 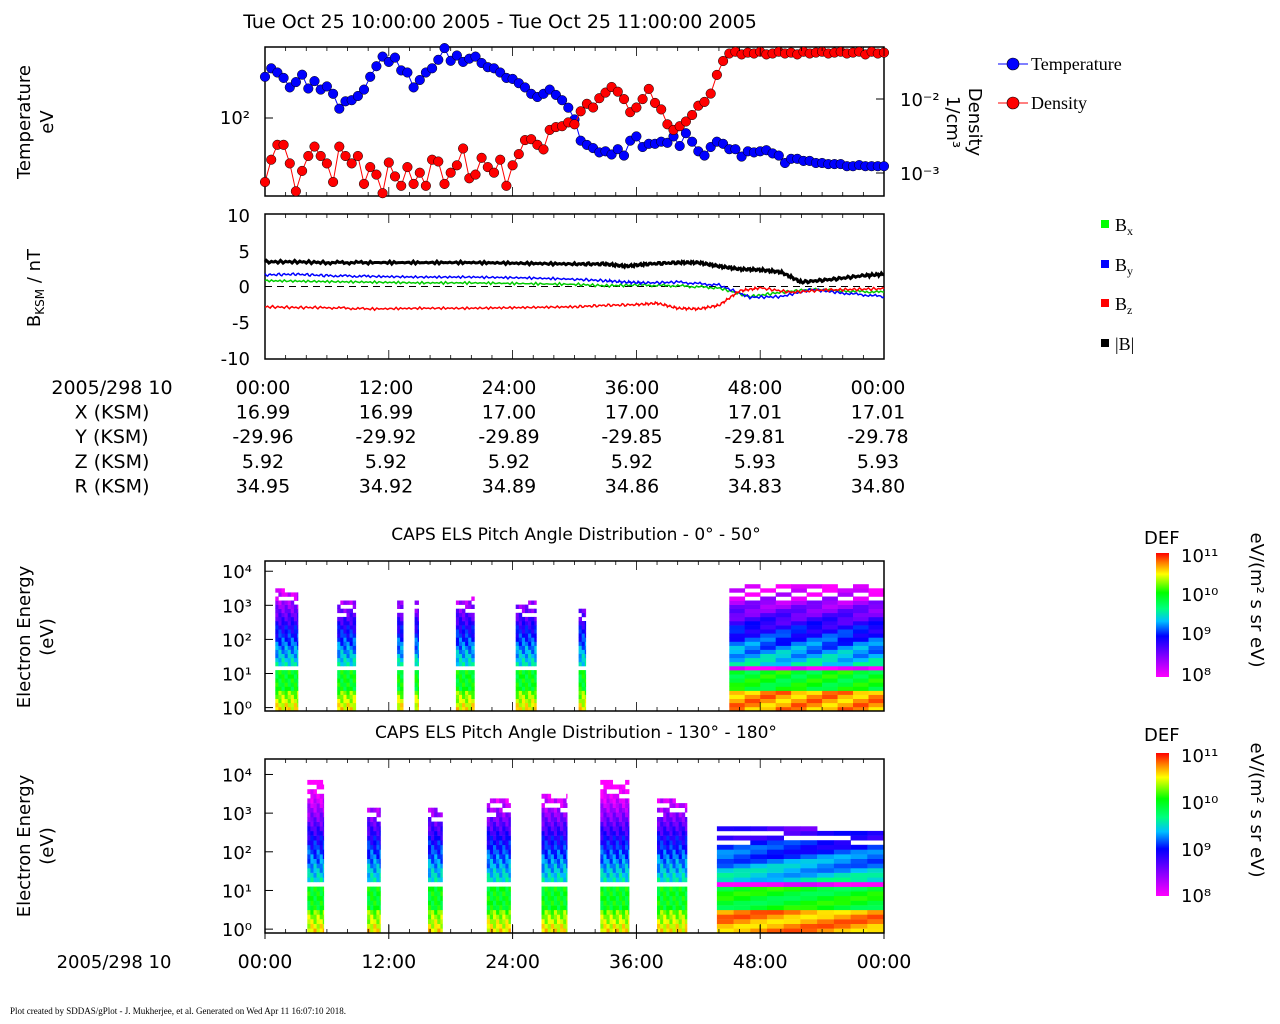 I want to click on colorbar-unit-130-180: eV/(m² s sr eV), so click(x=1256, y=810).